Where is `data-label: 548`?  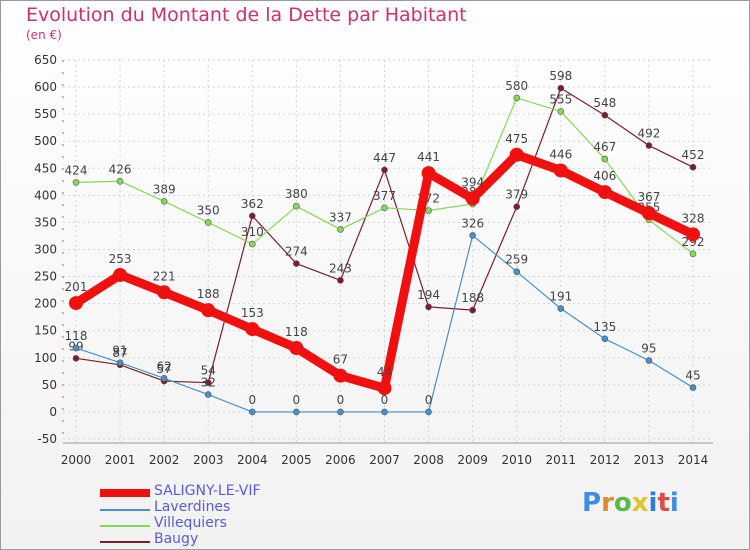 data-label: 548 is located at coordinates (604, 103).